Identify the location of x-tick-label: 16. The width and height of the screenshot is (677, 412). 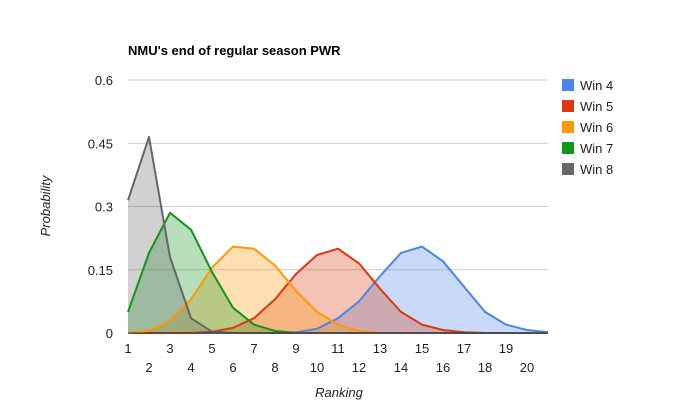
(443, 367).